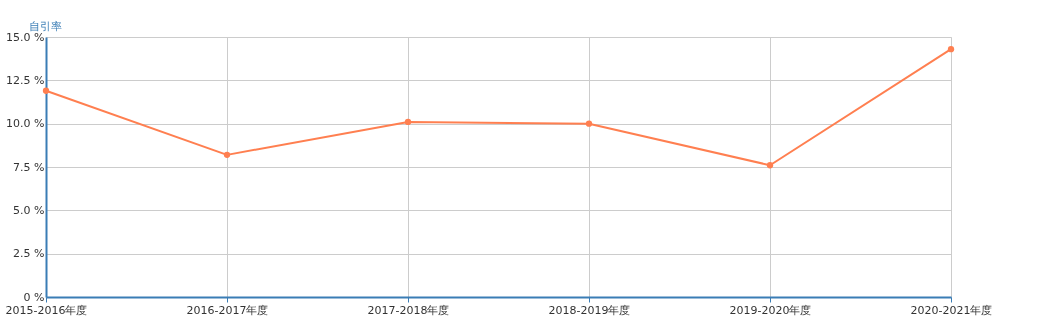  I want to click on y-tick-label: 0 %, so click(34, 297).